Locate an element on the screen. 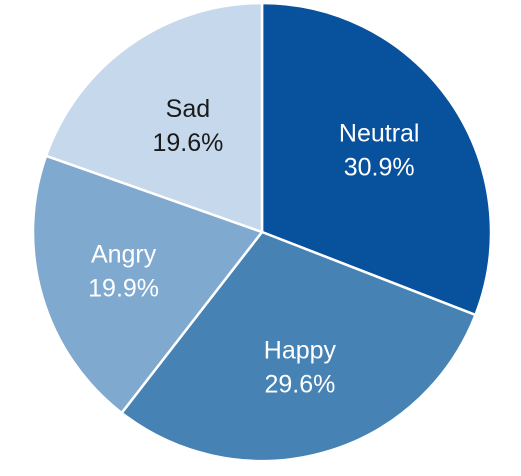 This screenshot has height=476, width=521. slice-value-neutral: 30.9% is located at coordinates (379, 167).